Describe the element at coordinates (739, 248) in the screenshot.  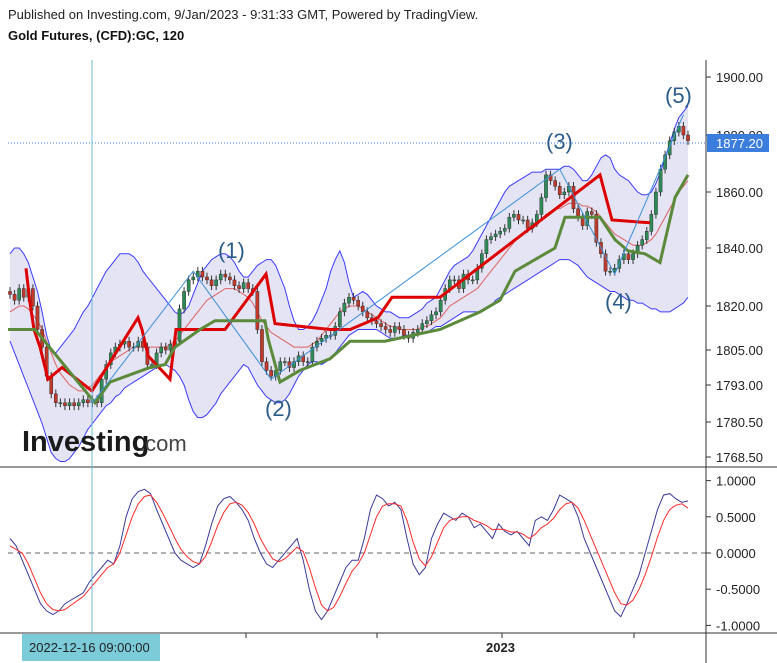
I see `price-tick-label: 1840.00` at that location.